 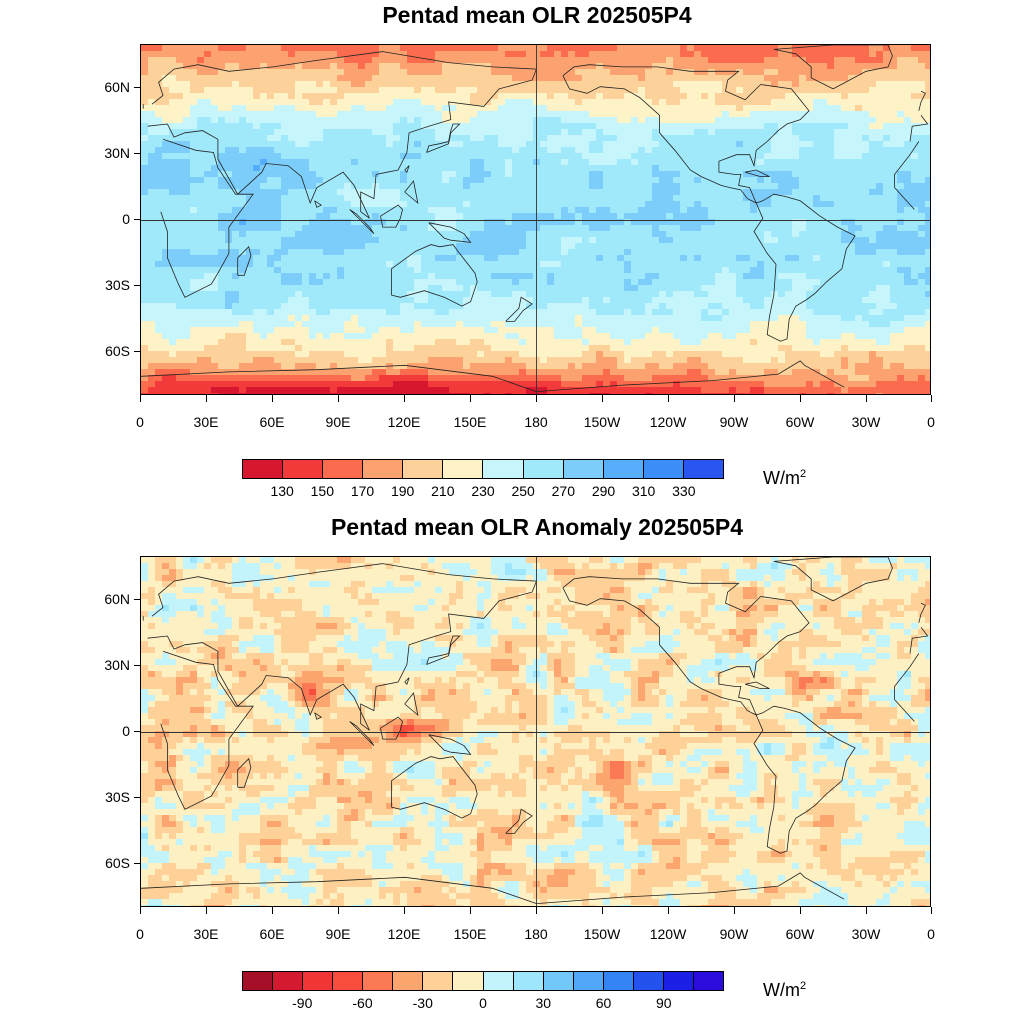 I want to click on lon-tick-label: 30W, so click(x=866, y=934).